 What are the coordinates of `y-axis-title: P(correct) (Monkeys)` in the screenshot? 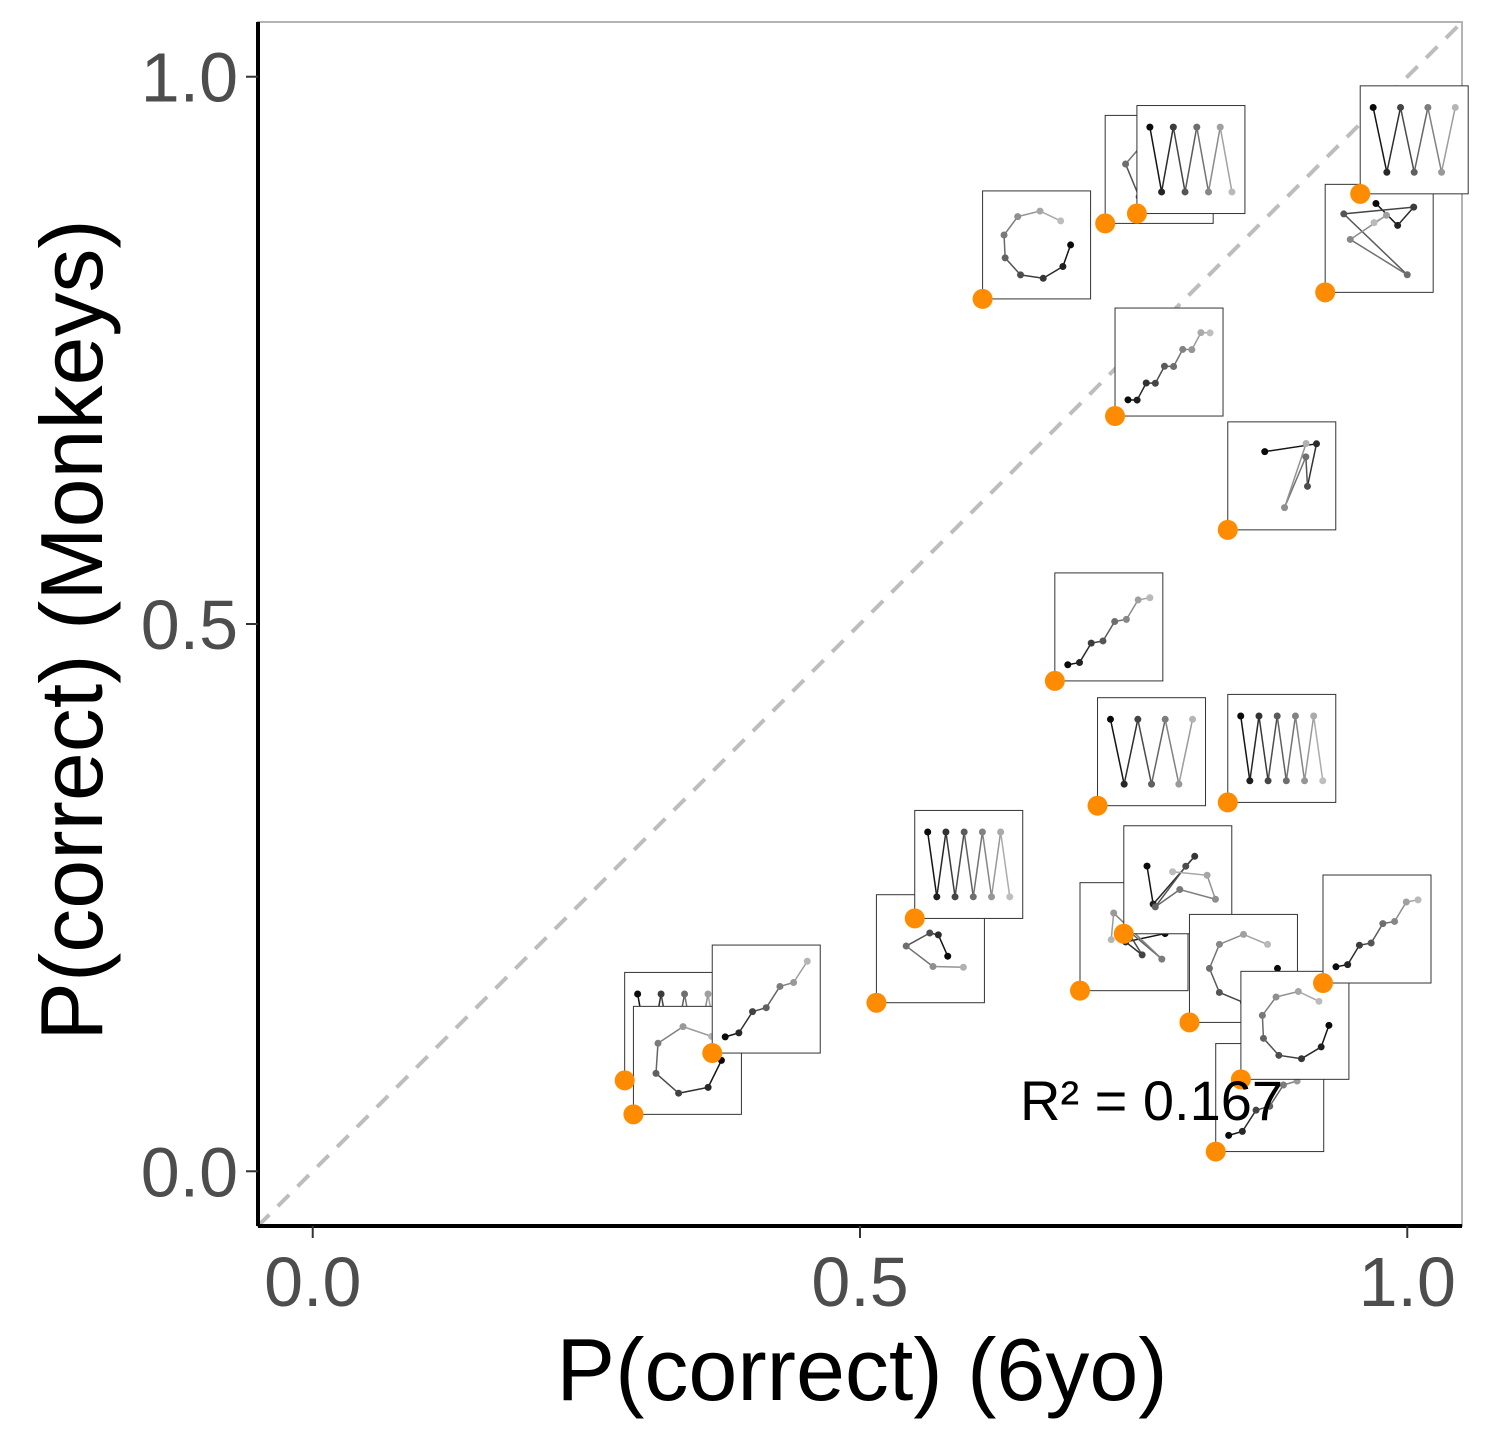 It's located at (71, 629).